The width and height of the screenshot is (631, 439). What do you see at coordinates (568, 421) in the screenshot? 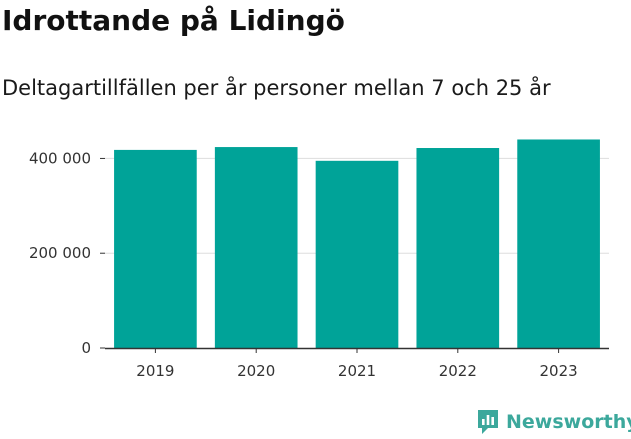
I see `brand-name: Newsworthy` at bounding box center [568, 421].